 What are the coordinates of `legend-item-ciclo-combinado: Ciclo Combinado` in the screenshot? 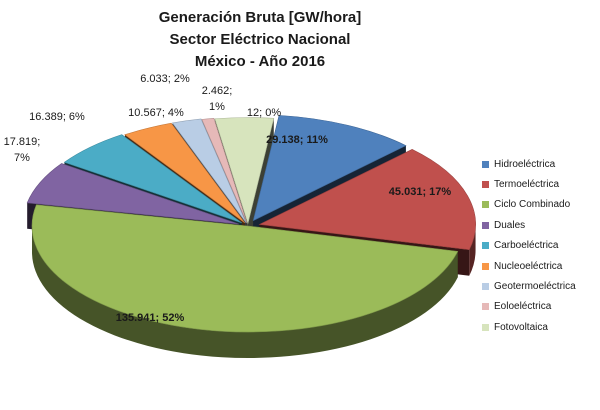 It's located at (540, 205).